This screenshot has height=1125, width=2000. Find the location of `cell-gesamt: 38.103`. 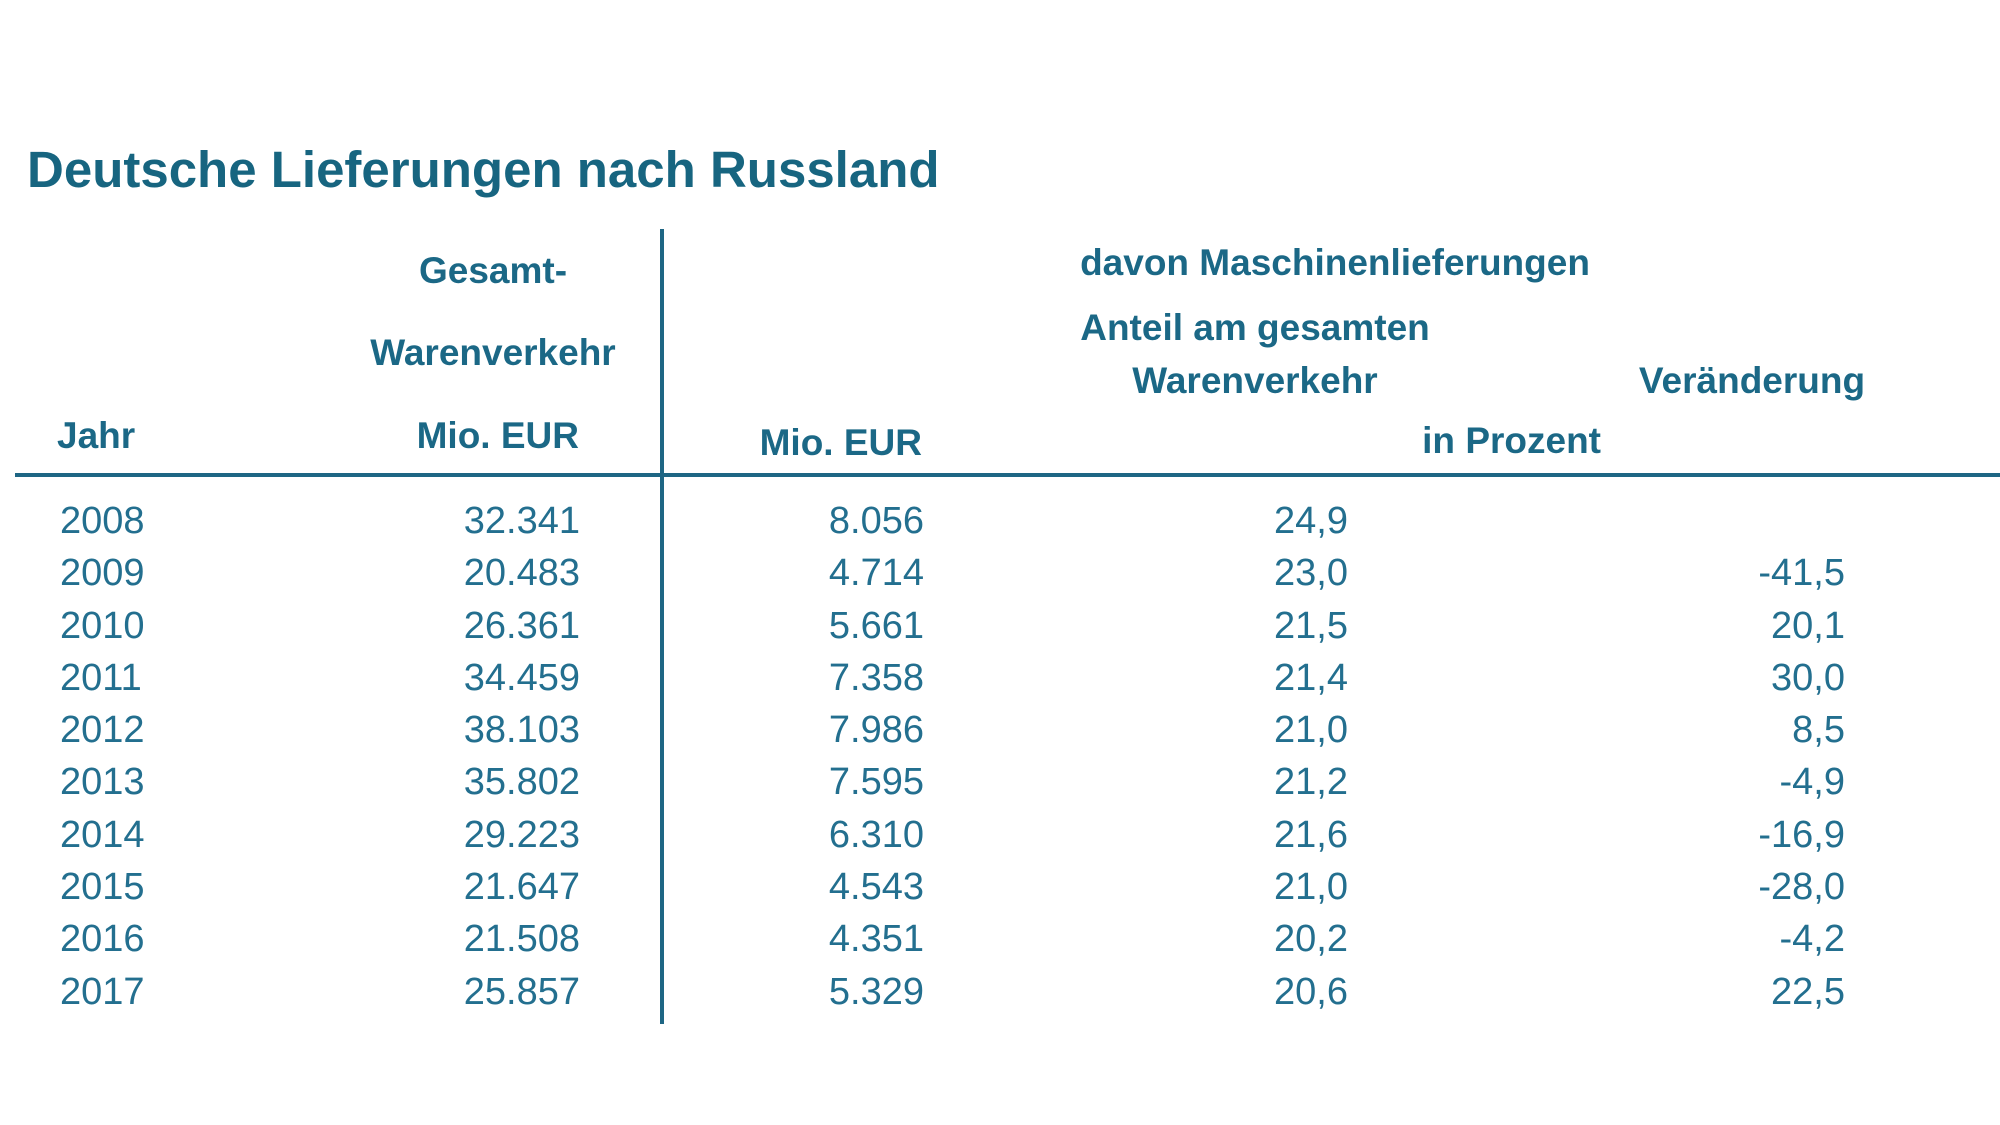

cell-gesamt: 38.103 is located at coordinates (521, 730).